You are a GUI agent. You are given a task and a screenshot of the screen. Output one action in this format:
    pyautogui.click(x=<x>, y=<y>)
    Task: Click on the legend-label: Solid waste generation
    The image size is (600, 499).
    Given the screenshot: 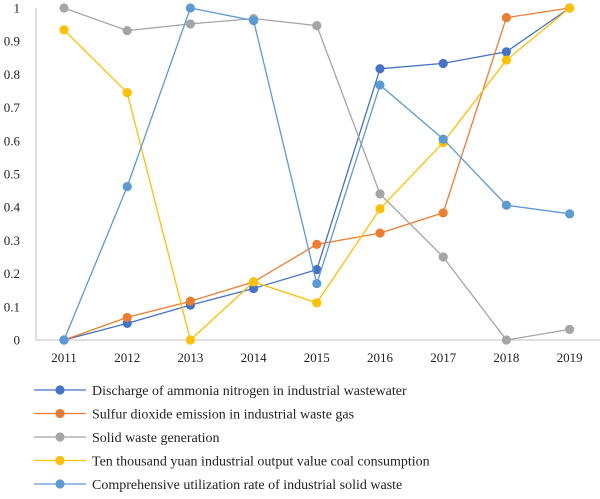 What is the action you would take?
    pyautogui.click(x=156, y=438)
    